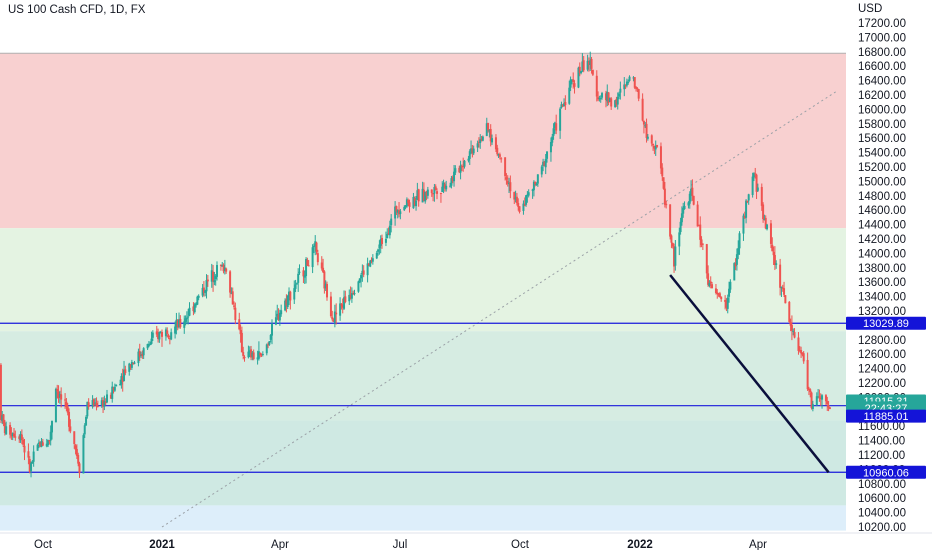 This screenshot has height=550, width=932. What do you see at coordinates (881, 456) in the screenshot?
I see `y-tick-label: 11200.00` at bounding box center [881, 456].